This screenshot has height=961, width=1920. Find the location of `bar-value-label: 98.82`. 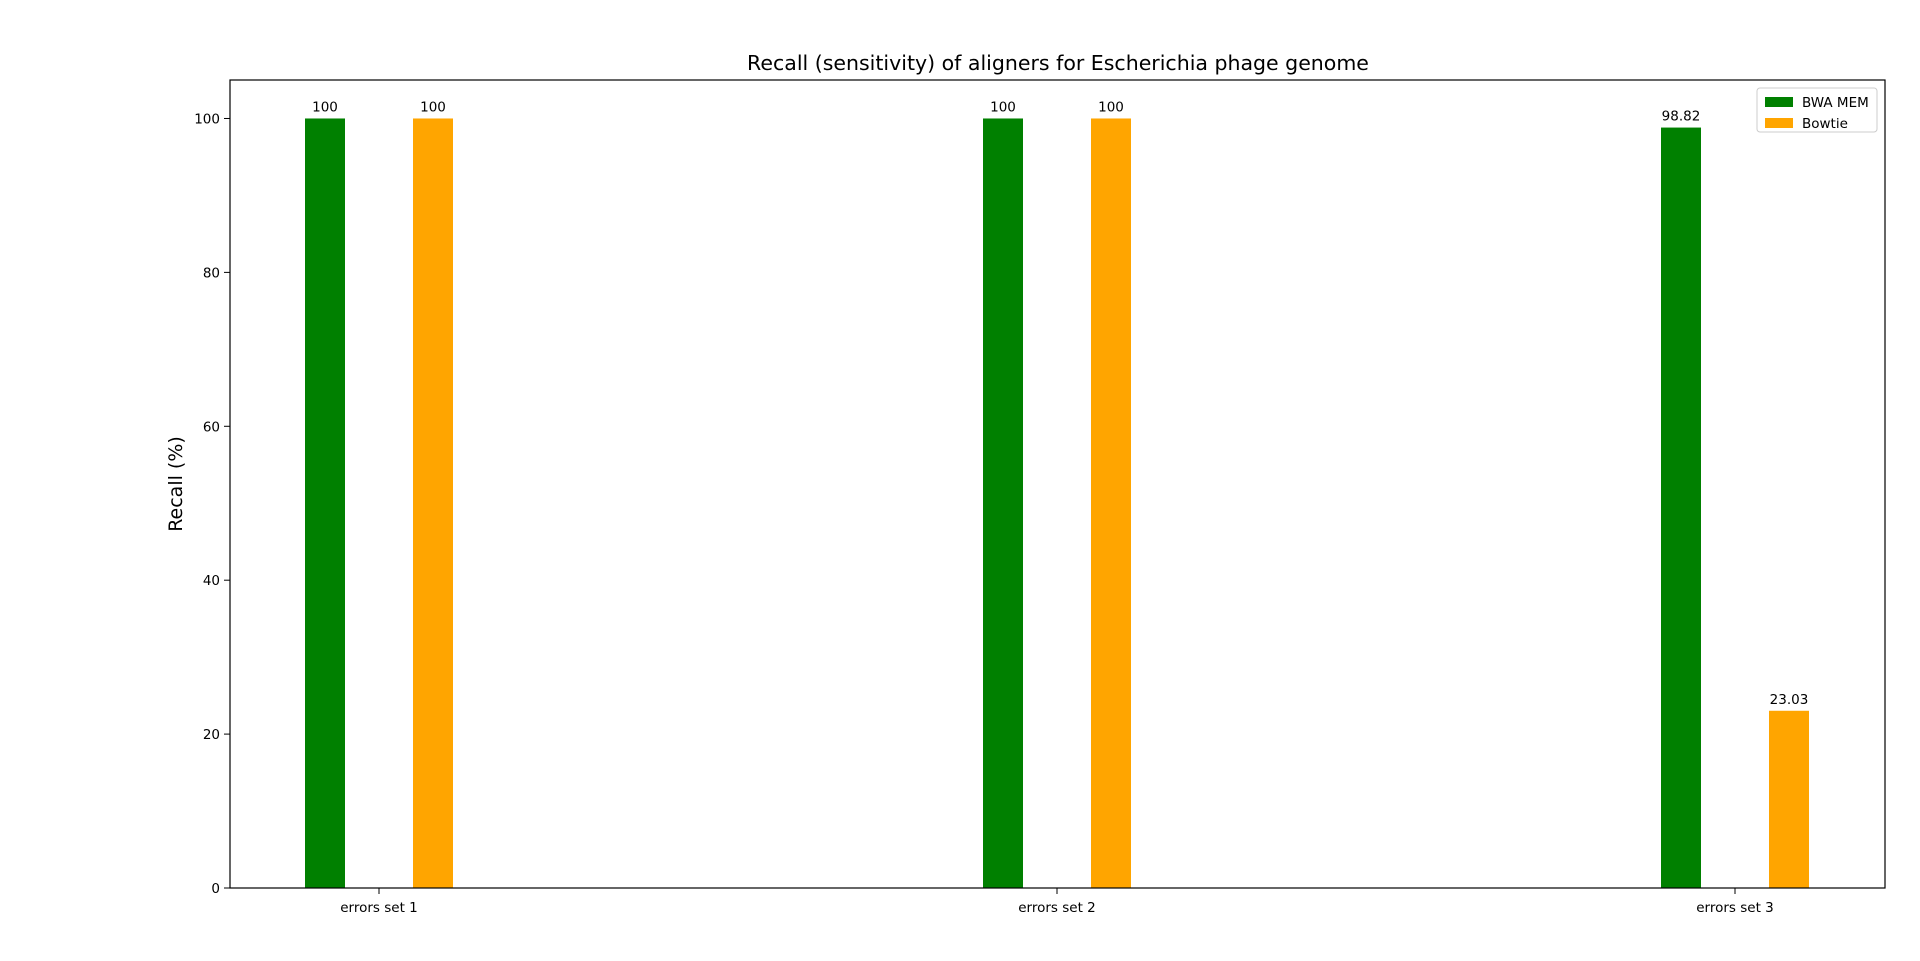

bar-value-label: 98.82 is located at coordinates (1681, 117).